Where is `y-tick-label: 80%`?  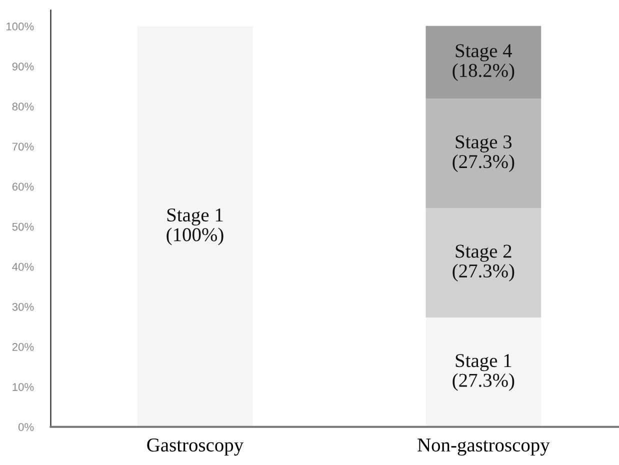 y-tick-label: 80% is located at coordinates (23, 106).